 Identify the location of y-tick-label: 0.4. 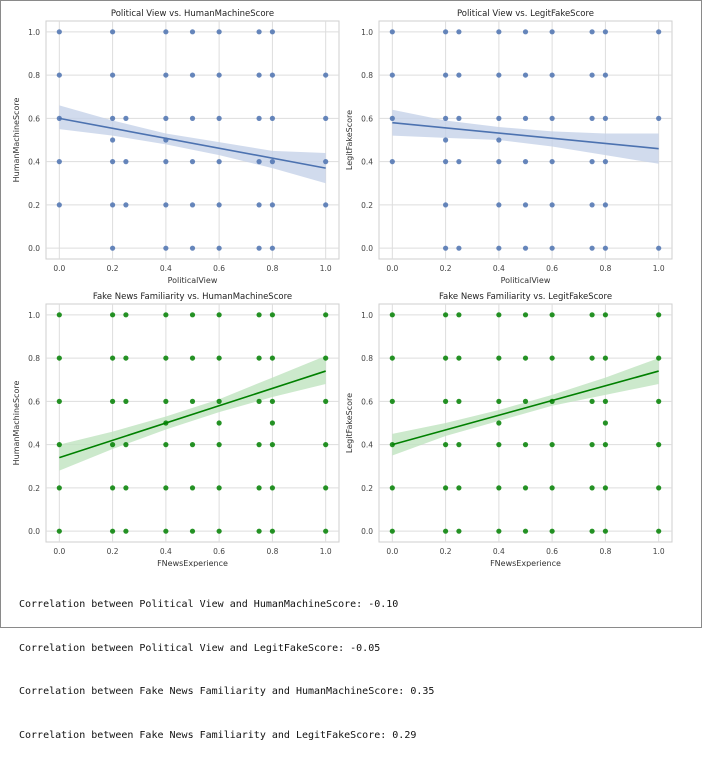
(34, 162).